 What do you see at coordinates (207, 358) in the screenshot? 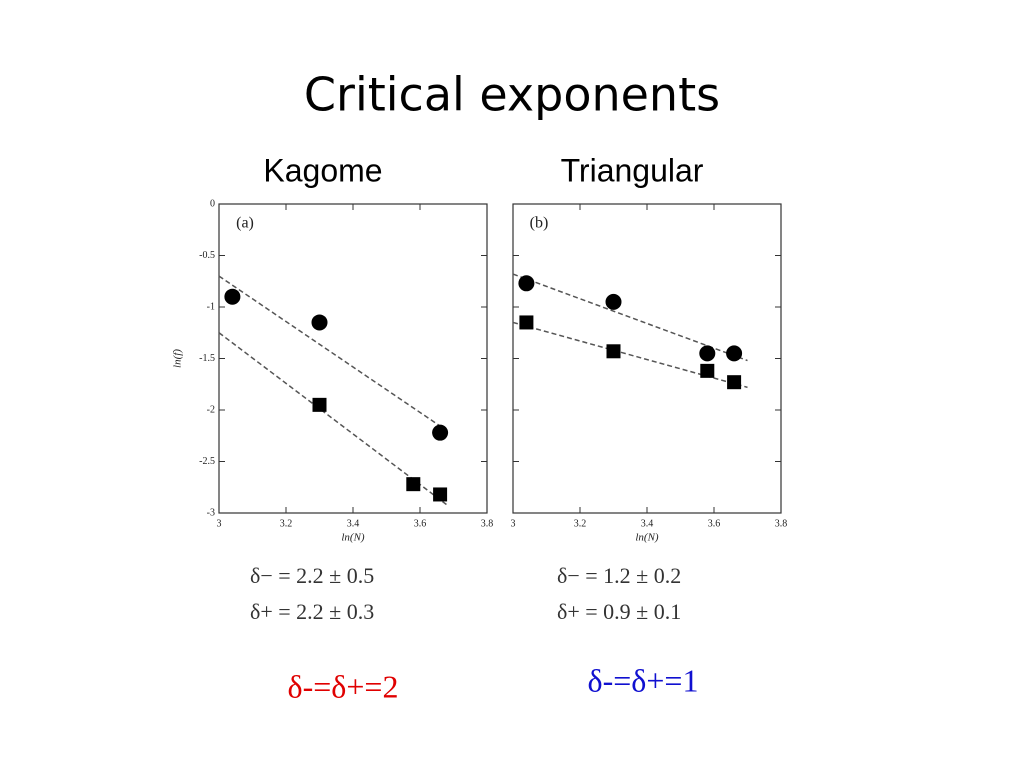
I see `y-tick-label: -1.5` at bounding box center [207, 358].